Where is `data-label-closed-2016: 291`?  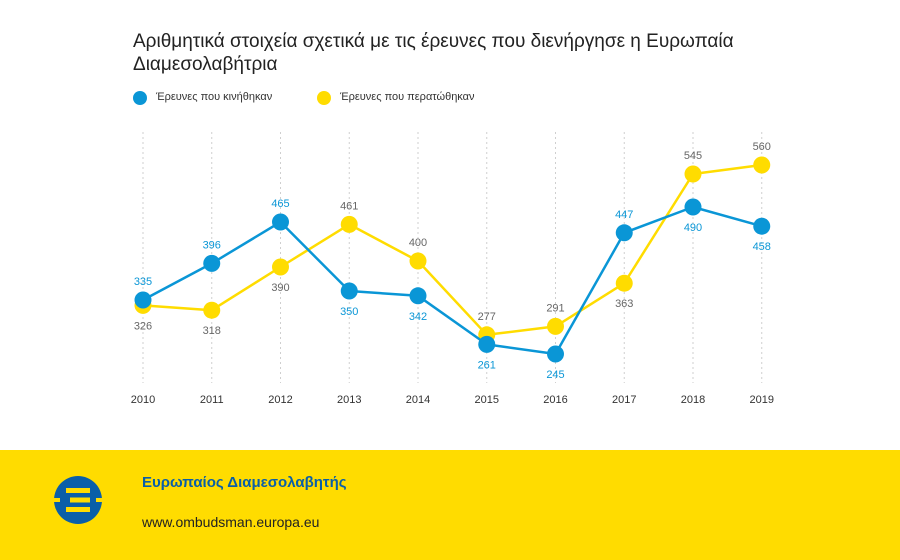
data-label-closed-2016: 291 is located at coordinates (555, 308).